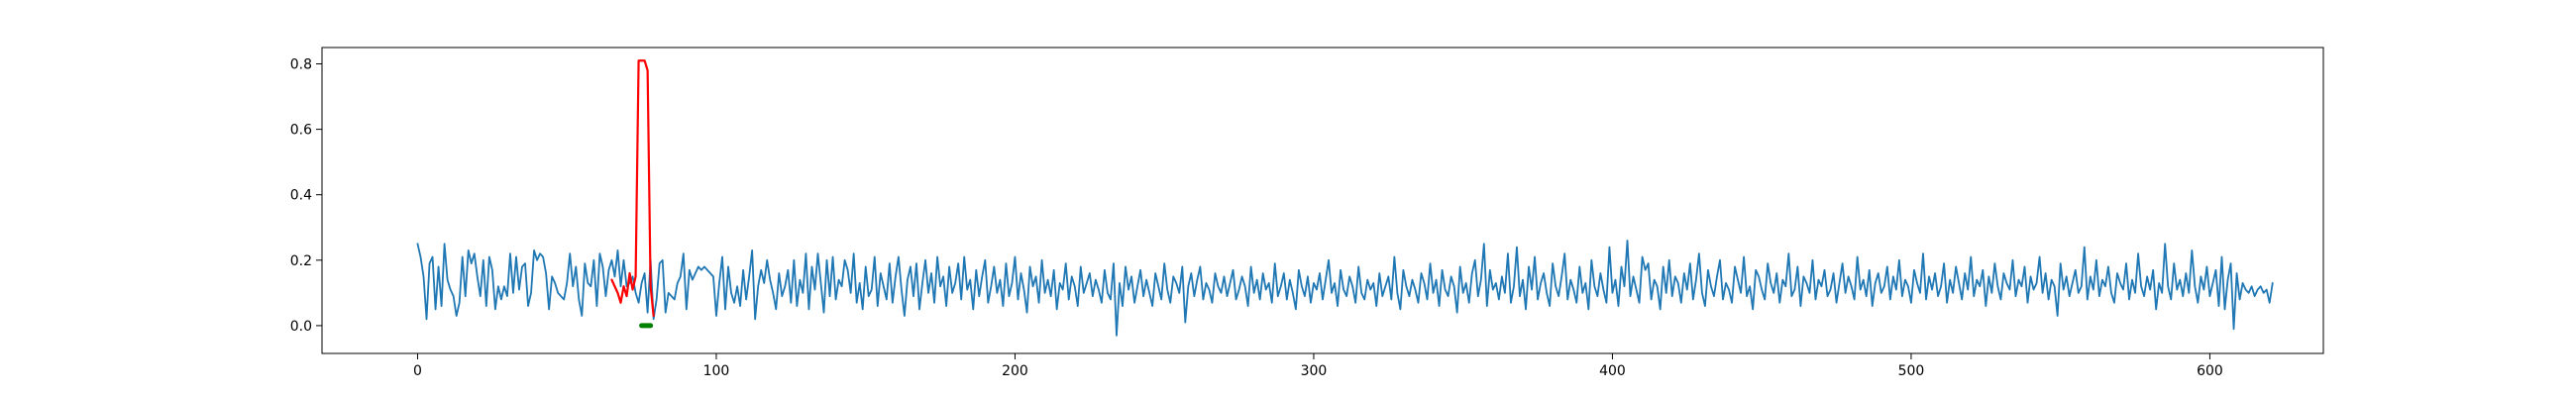 Image resolution: width=2576 pixels, height=396 pixels. What do you see at coordinates (1911, 371) in the screenshot?
I see `x-tick-label: 500` at bounding box center [1911, 371].